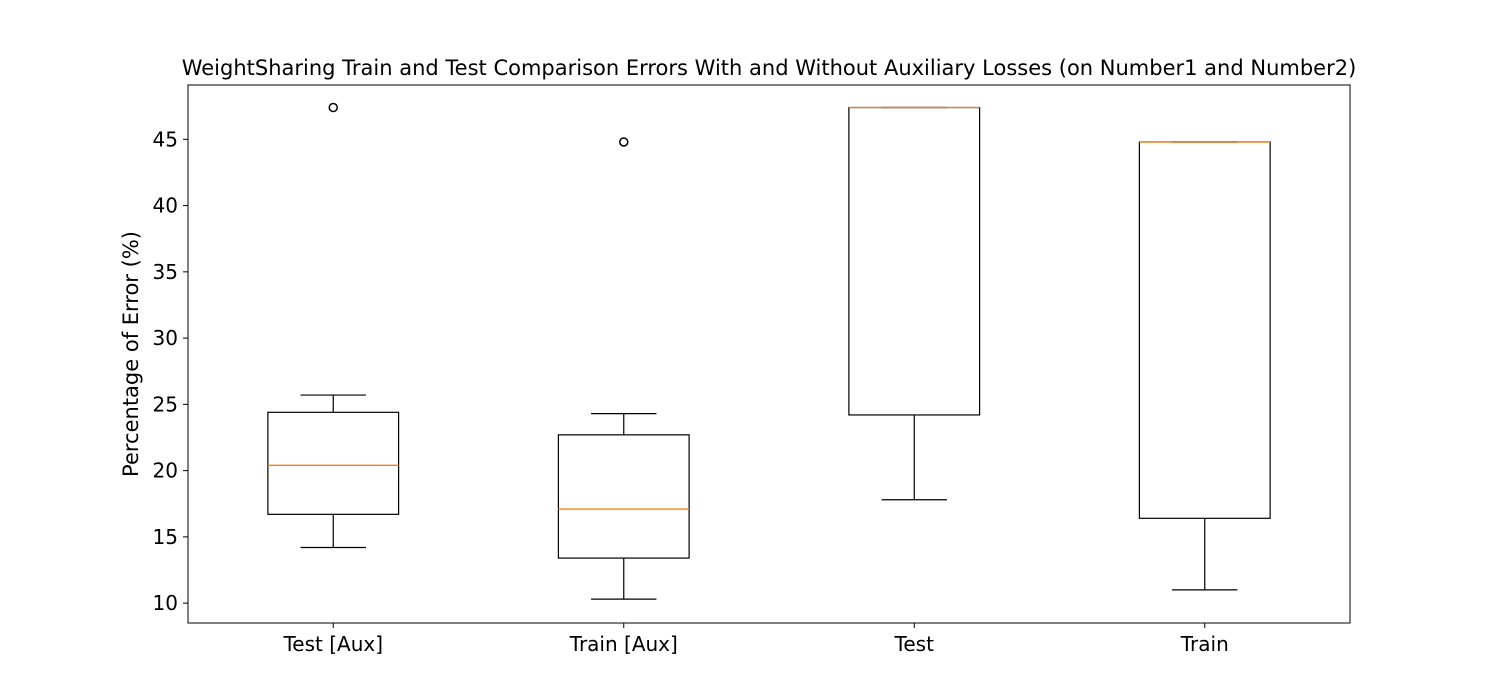 This screenshot has height=700, width=1500. Describe the element at coordinates (1204, 644) in the screenshot. I see `x-tick-label: Train` at that location.